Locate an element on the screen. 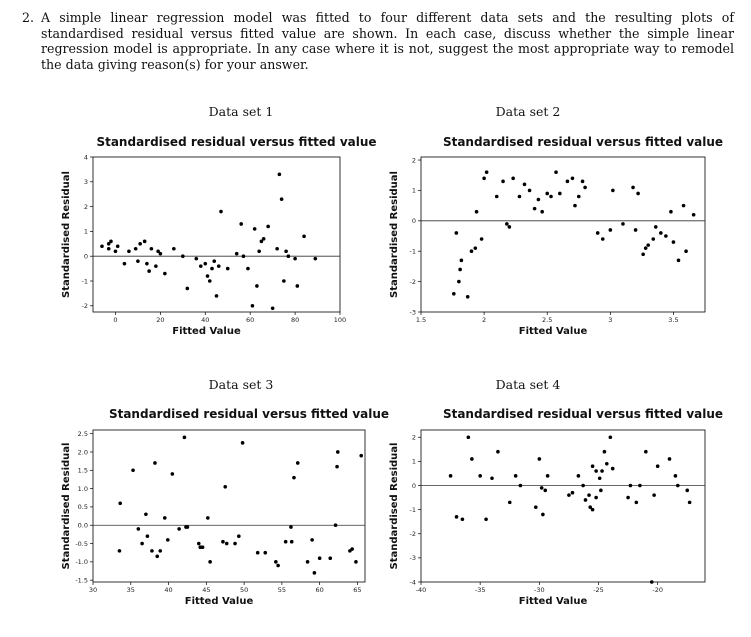 This screenshot has height=637, width=751. x-tick-label: 80 is located at coordinates (295, 320).